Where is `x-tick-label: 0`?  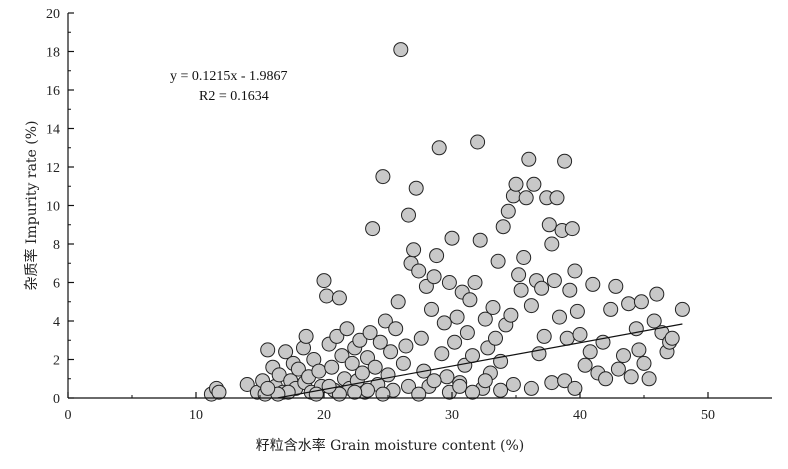
x-tick-label: 0 is located at coordinates (68, 415).